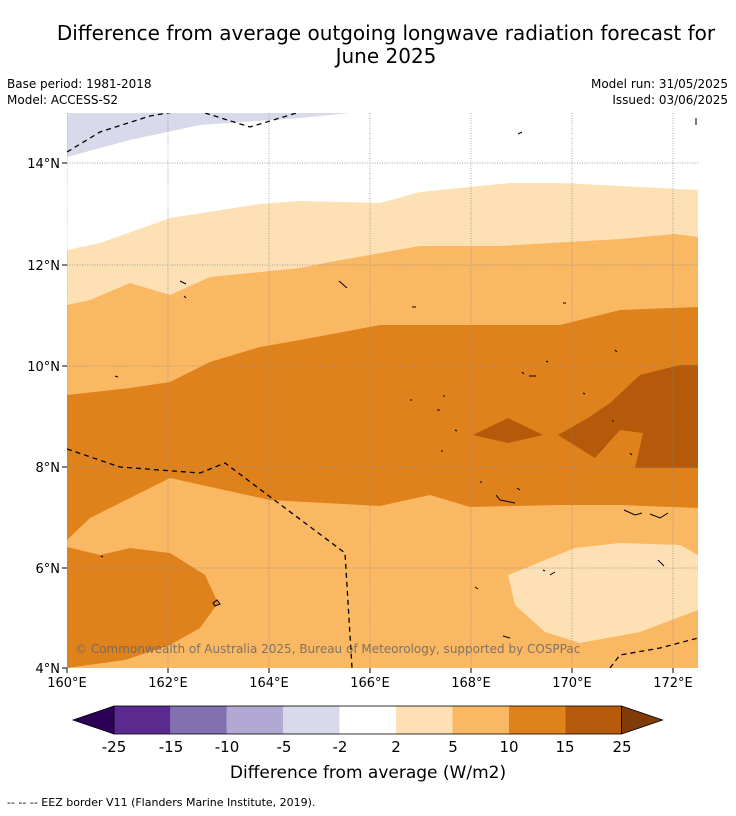 The image size is (736, 816). Describe the element at coordinates (171, 747) in the screenshot. I see `colorbar-tick-label: -15` at that location.